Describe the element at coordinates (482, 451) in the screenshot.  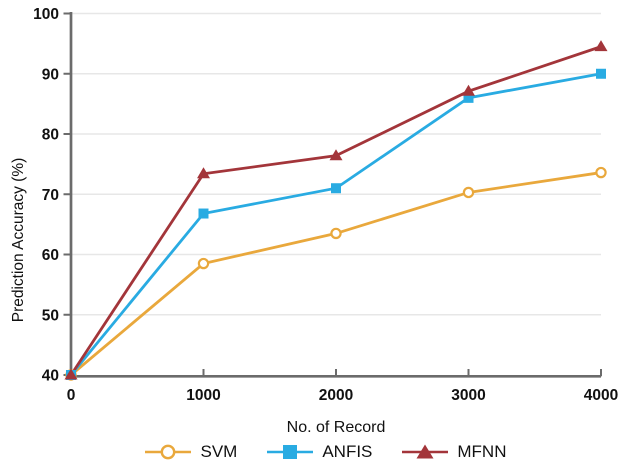
I see `legend-label-mfnn: MFNN` at that location.